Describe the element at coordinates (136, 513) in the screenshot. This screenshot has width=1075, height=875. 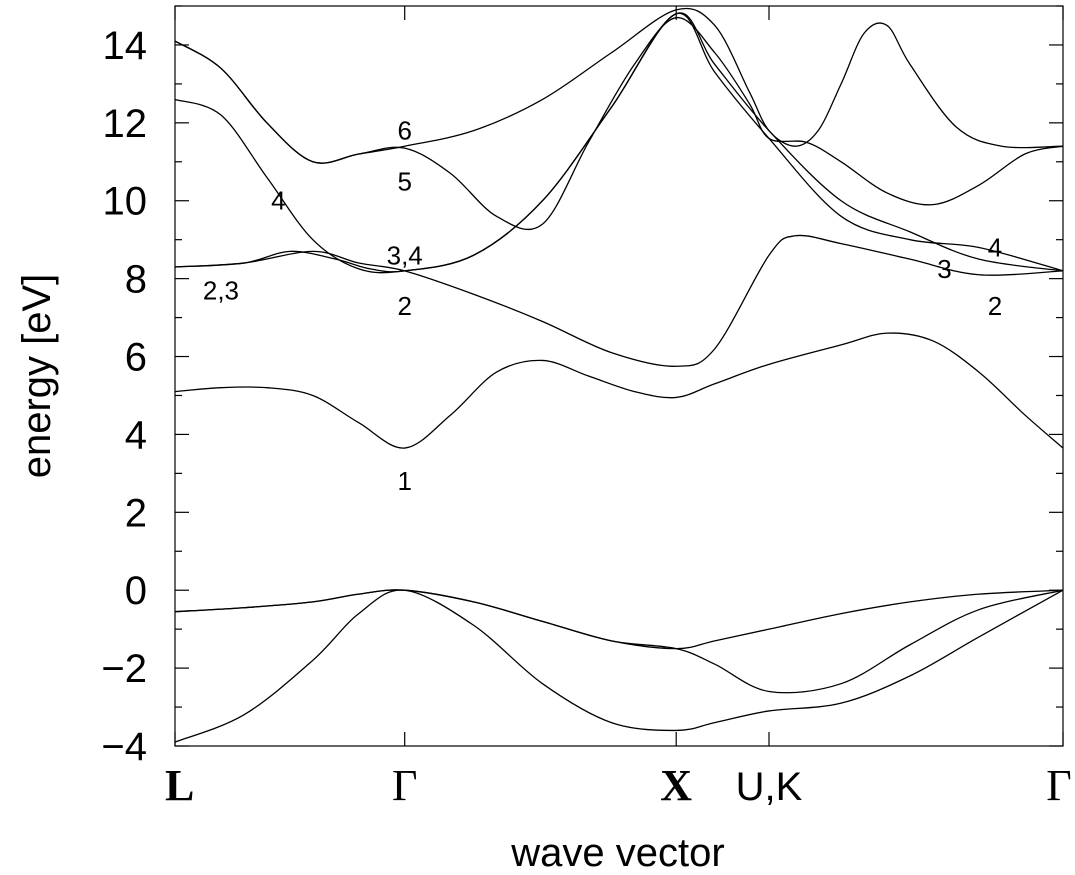
I see `y-tick-label: 2` at that location.